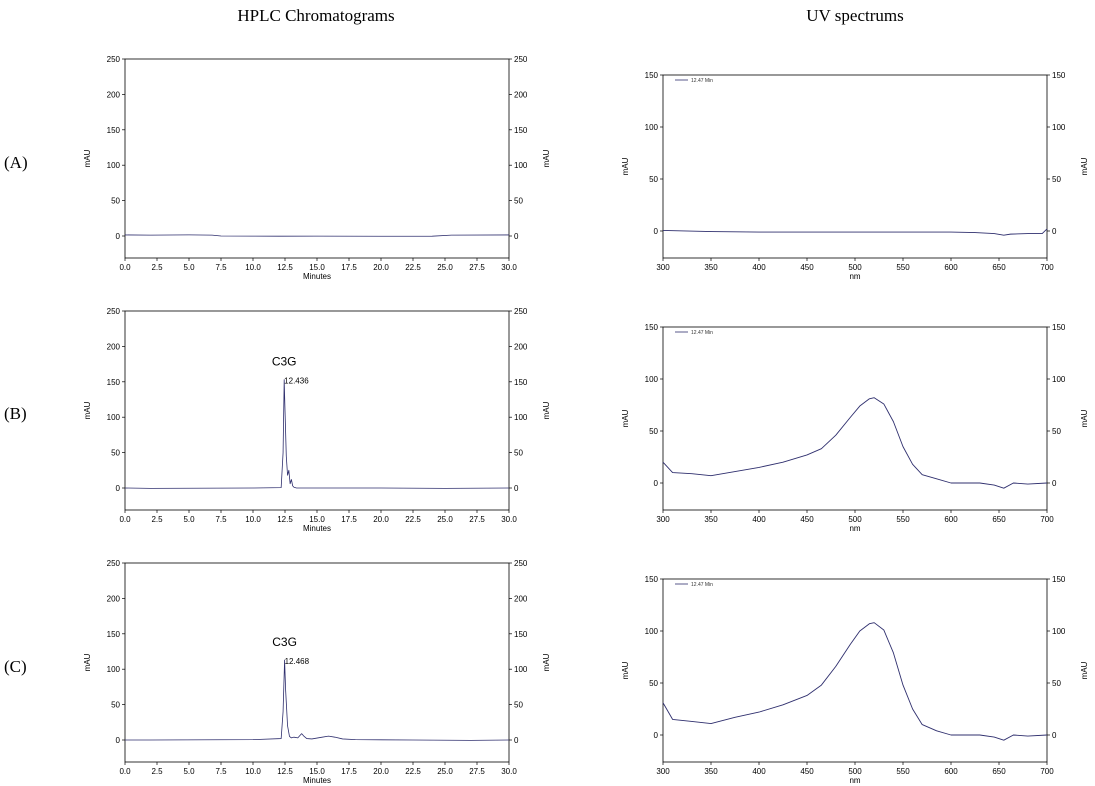 The height and width of the screenshot is (786, 1095). What do you see at coordinates (413, 519) in the screenshot?
I see `x-tick-label: 22.5` at bounding box center [413, 519].